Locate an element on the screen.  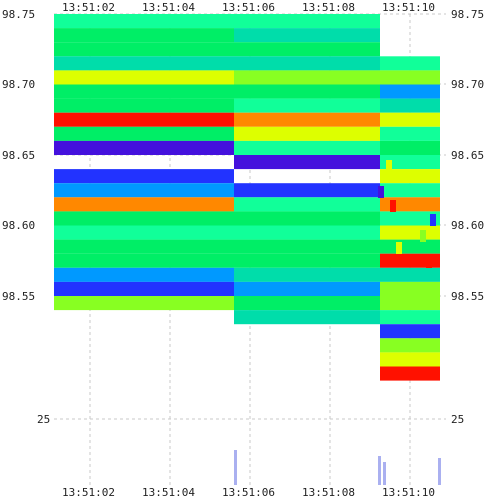
y-tick-right-3: 98.60 is located at coordinates (467, 225).